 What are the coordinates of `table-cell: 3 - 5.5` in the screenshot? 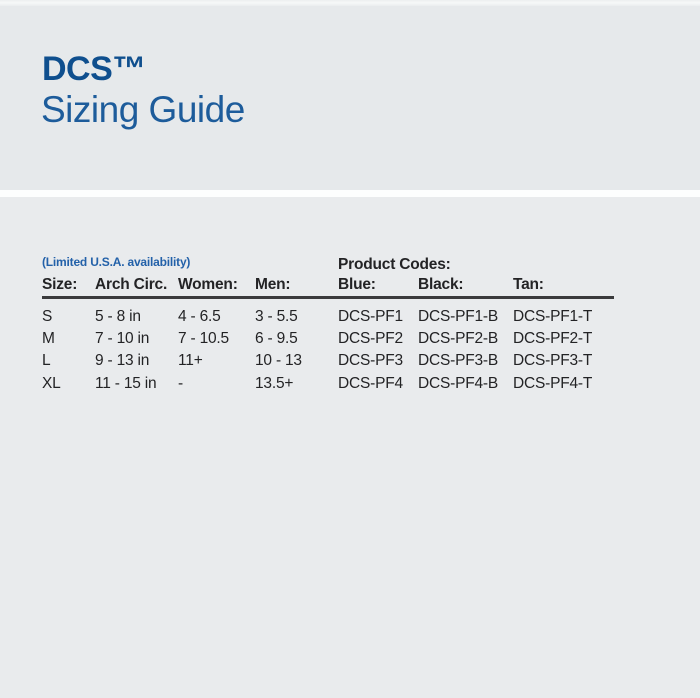 It's located at (276, 316).